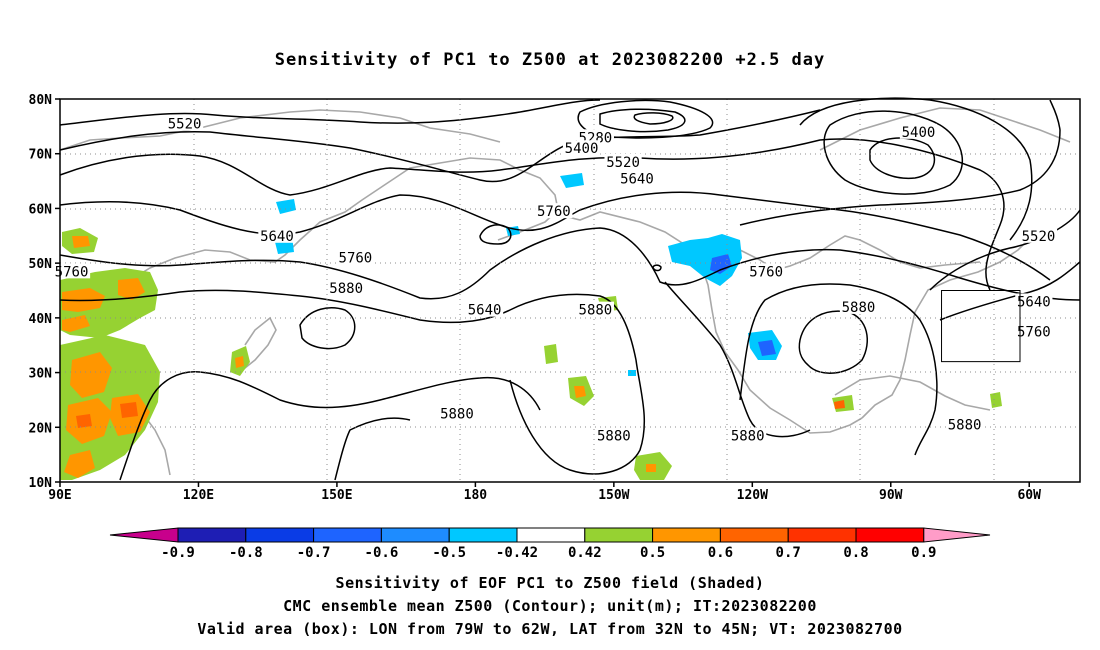 The width and height of the screenshot is (1100, 650). Describe the element at coordinates (41, 209) in the screenshot. I see `lat-tick-label: 60N` at that location.